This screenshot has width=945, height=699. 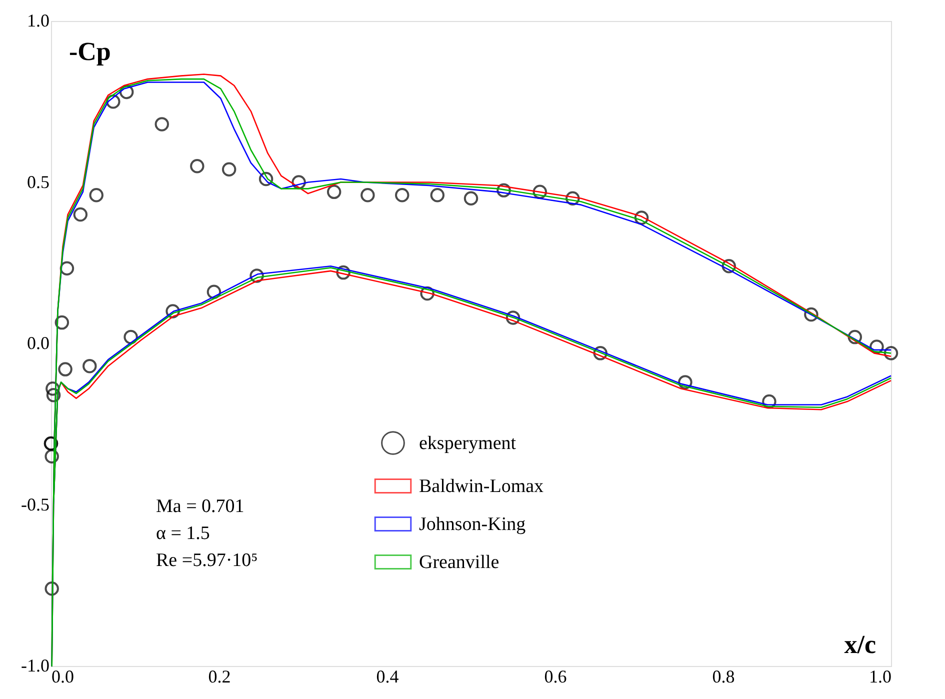 What do you see at coordinates (200, 506) in the screenshot?
I see `annotation: Ma = 0.701` at bounding box center [200, 506].